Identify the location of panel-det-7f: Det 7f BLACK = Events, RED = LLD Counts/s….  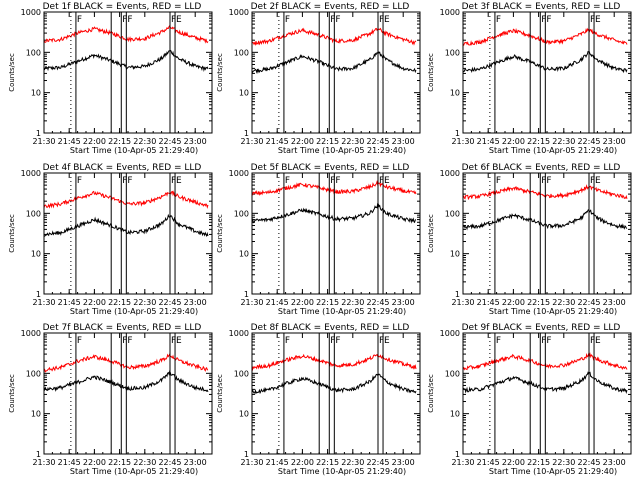
(110, 399).